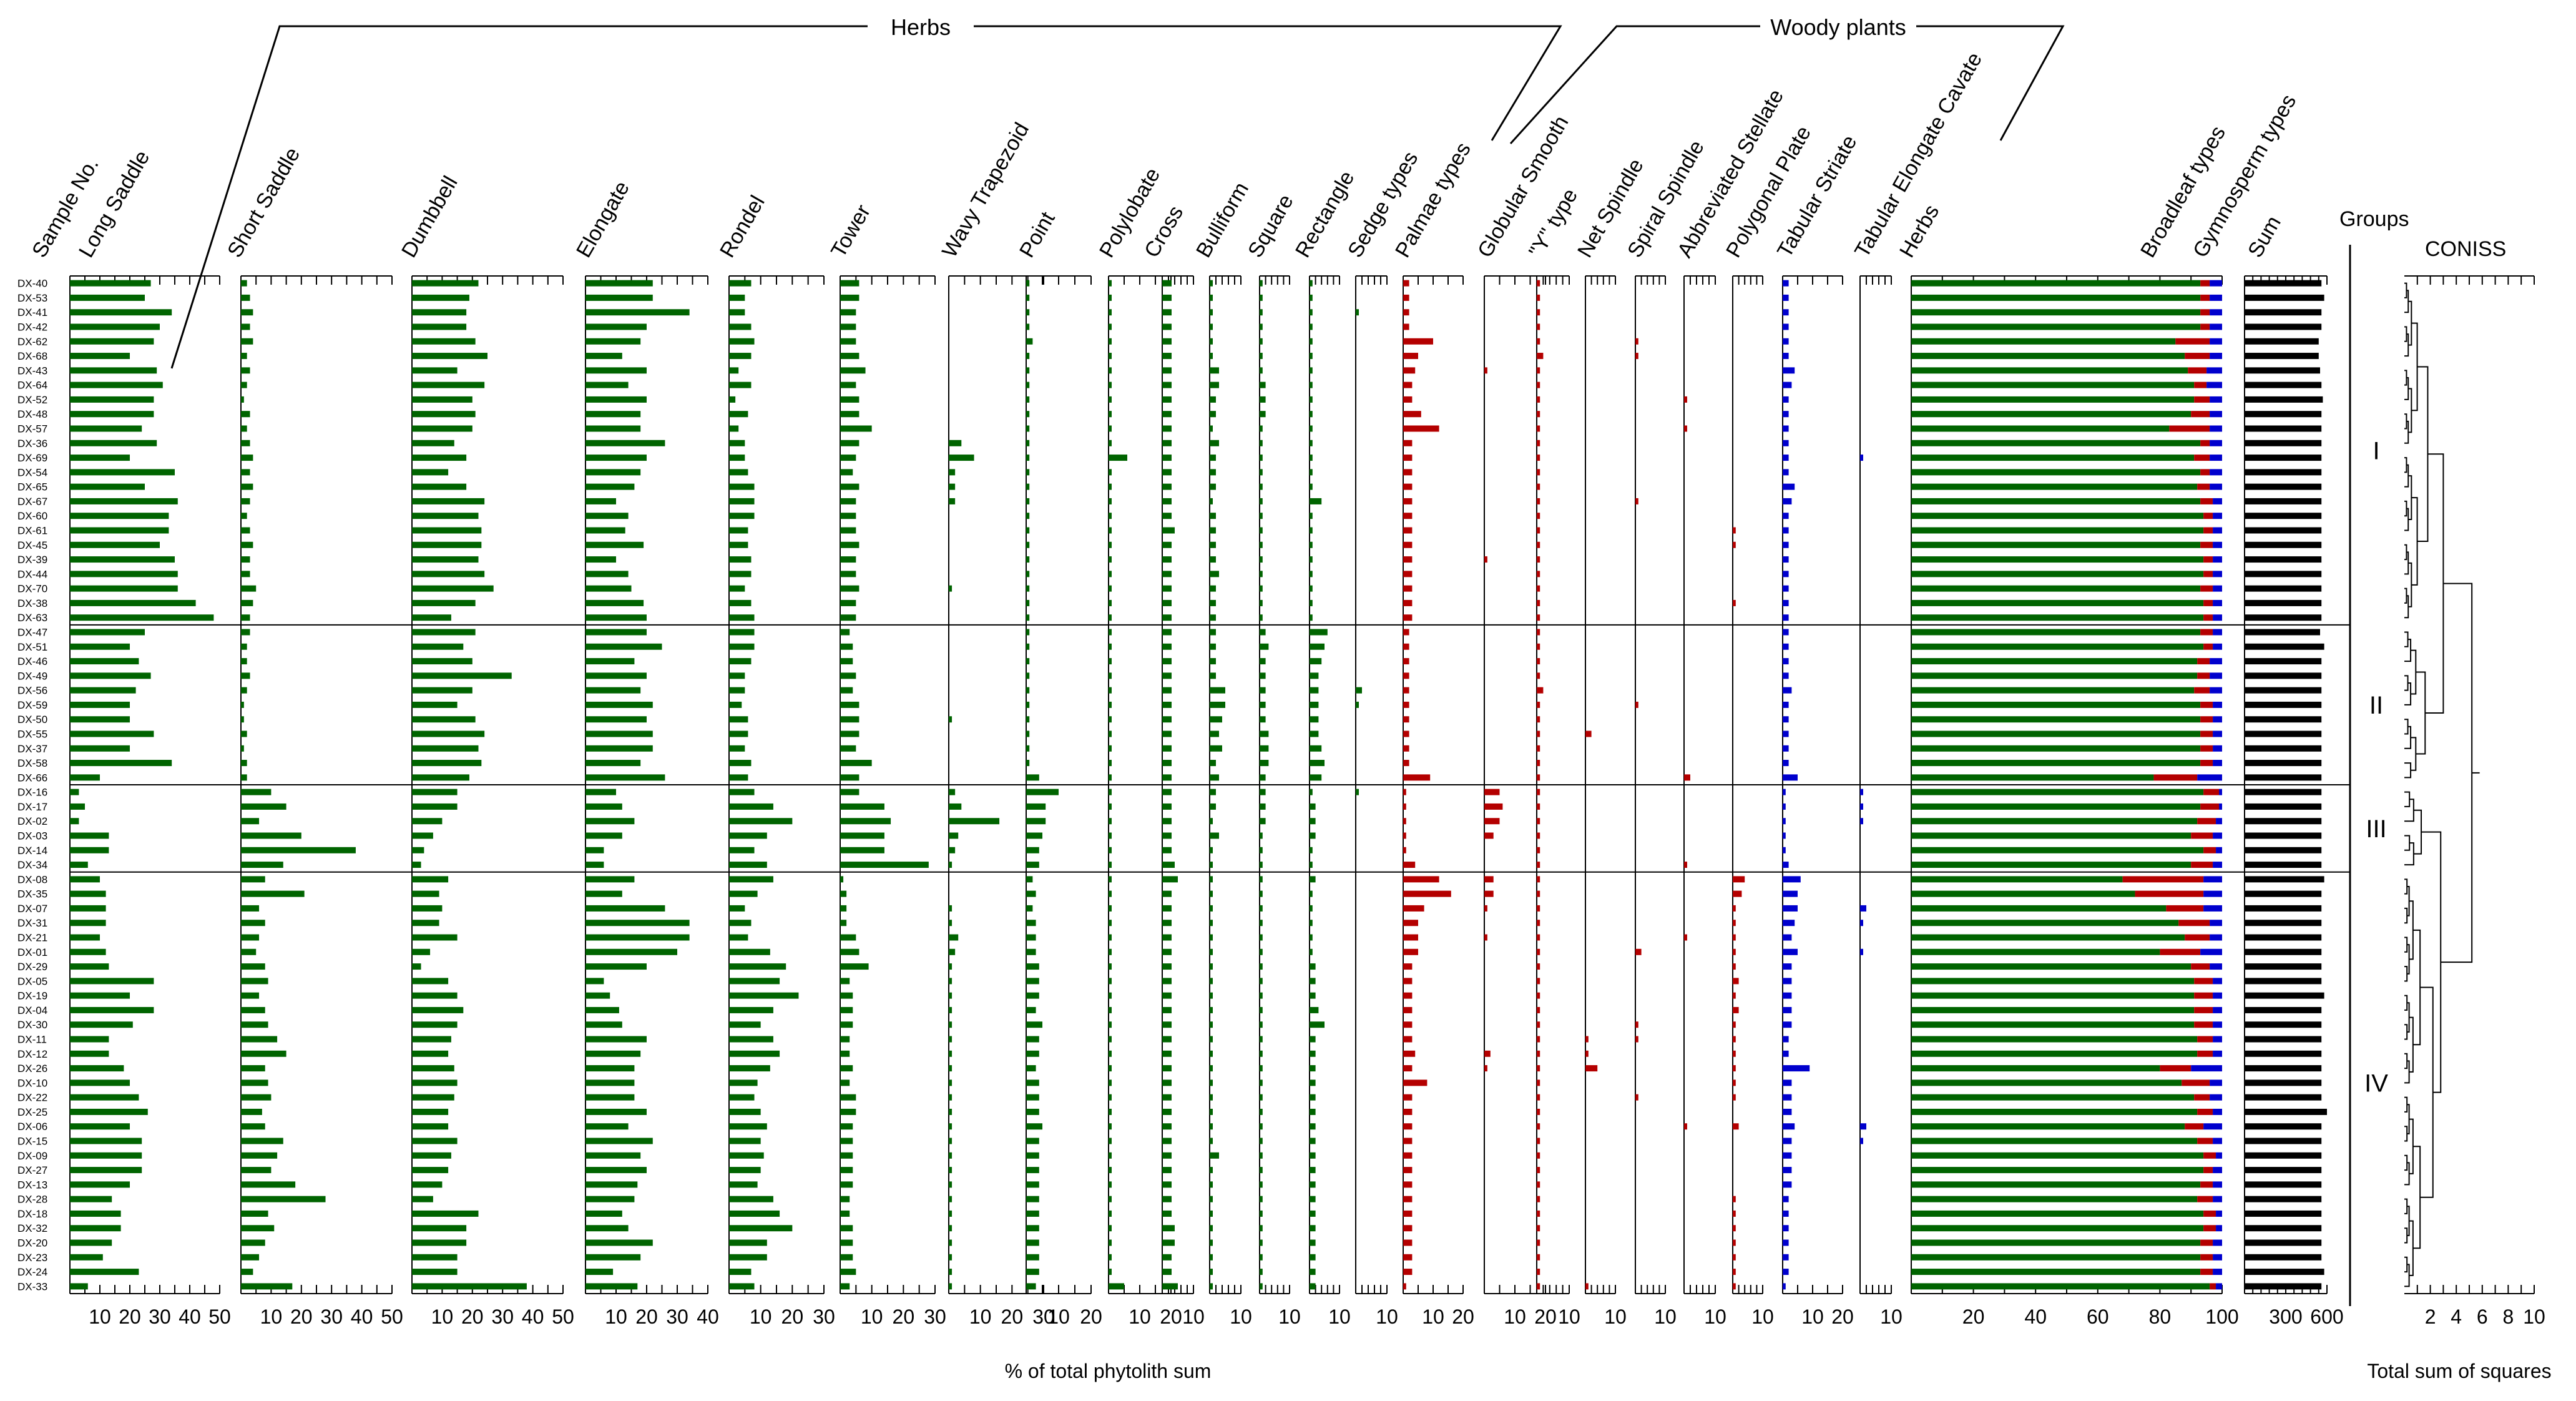 The image size is (2576, 1401). What do you see at coordinates (32, 444) in the screenshot?
I see `sample-label: DX-36` at bounding box center [32, 444].